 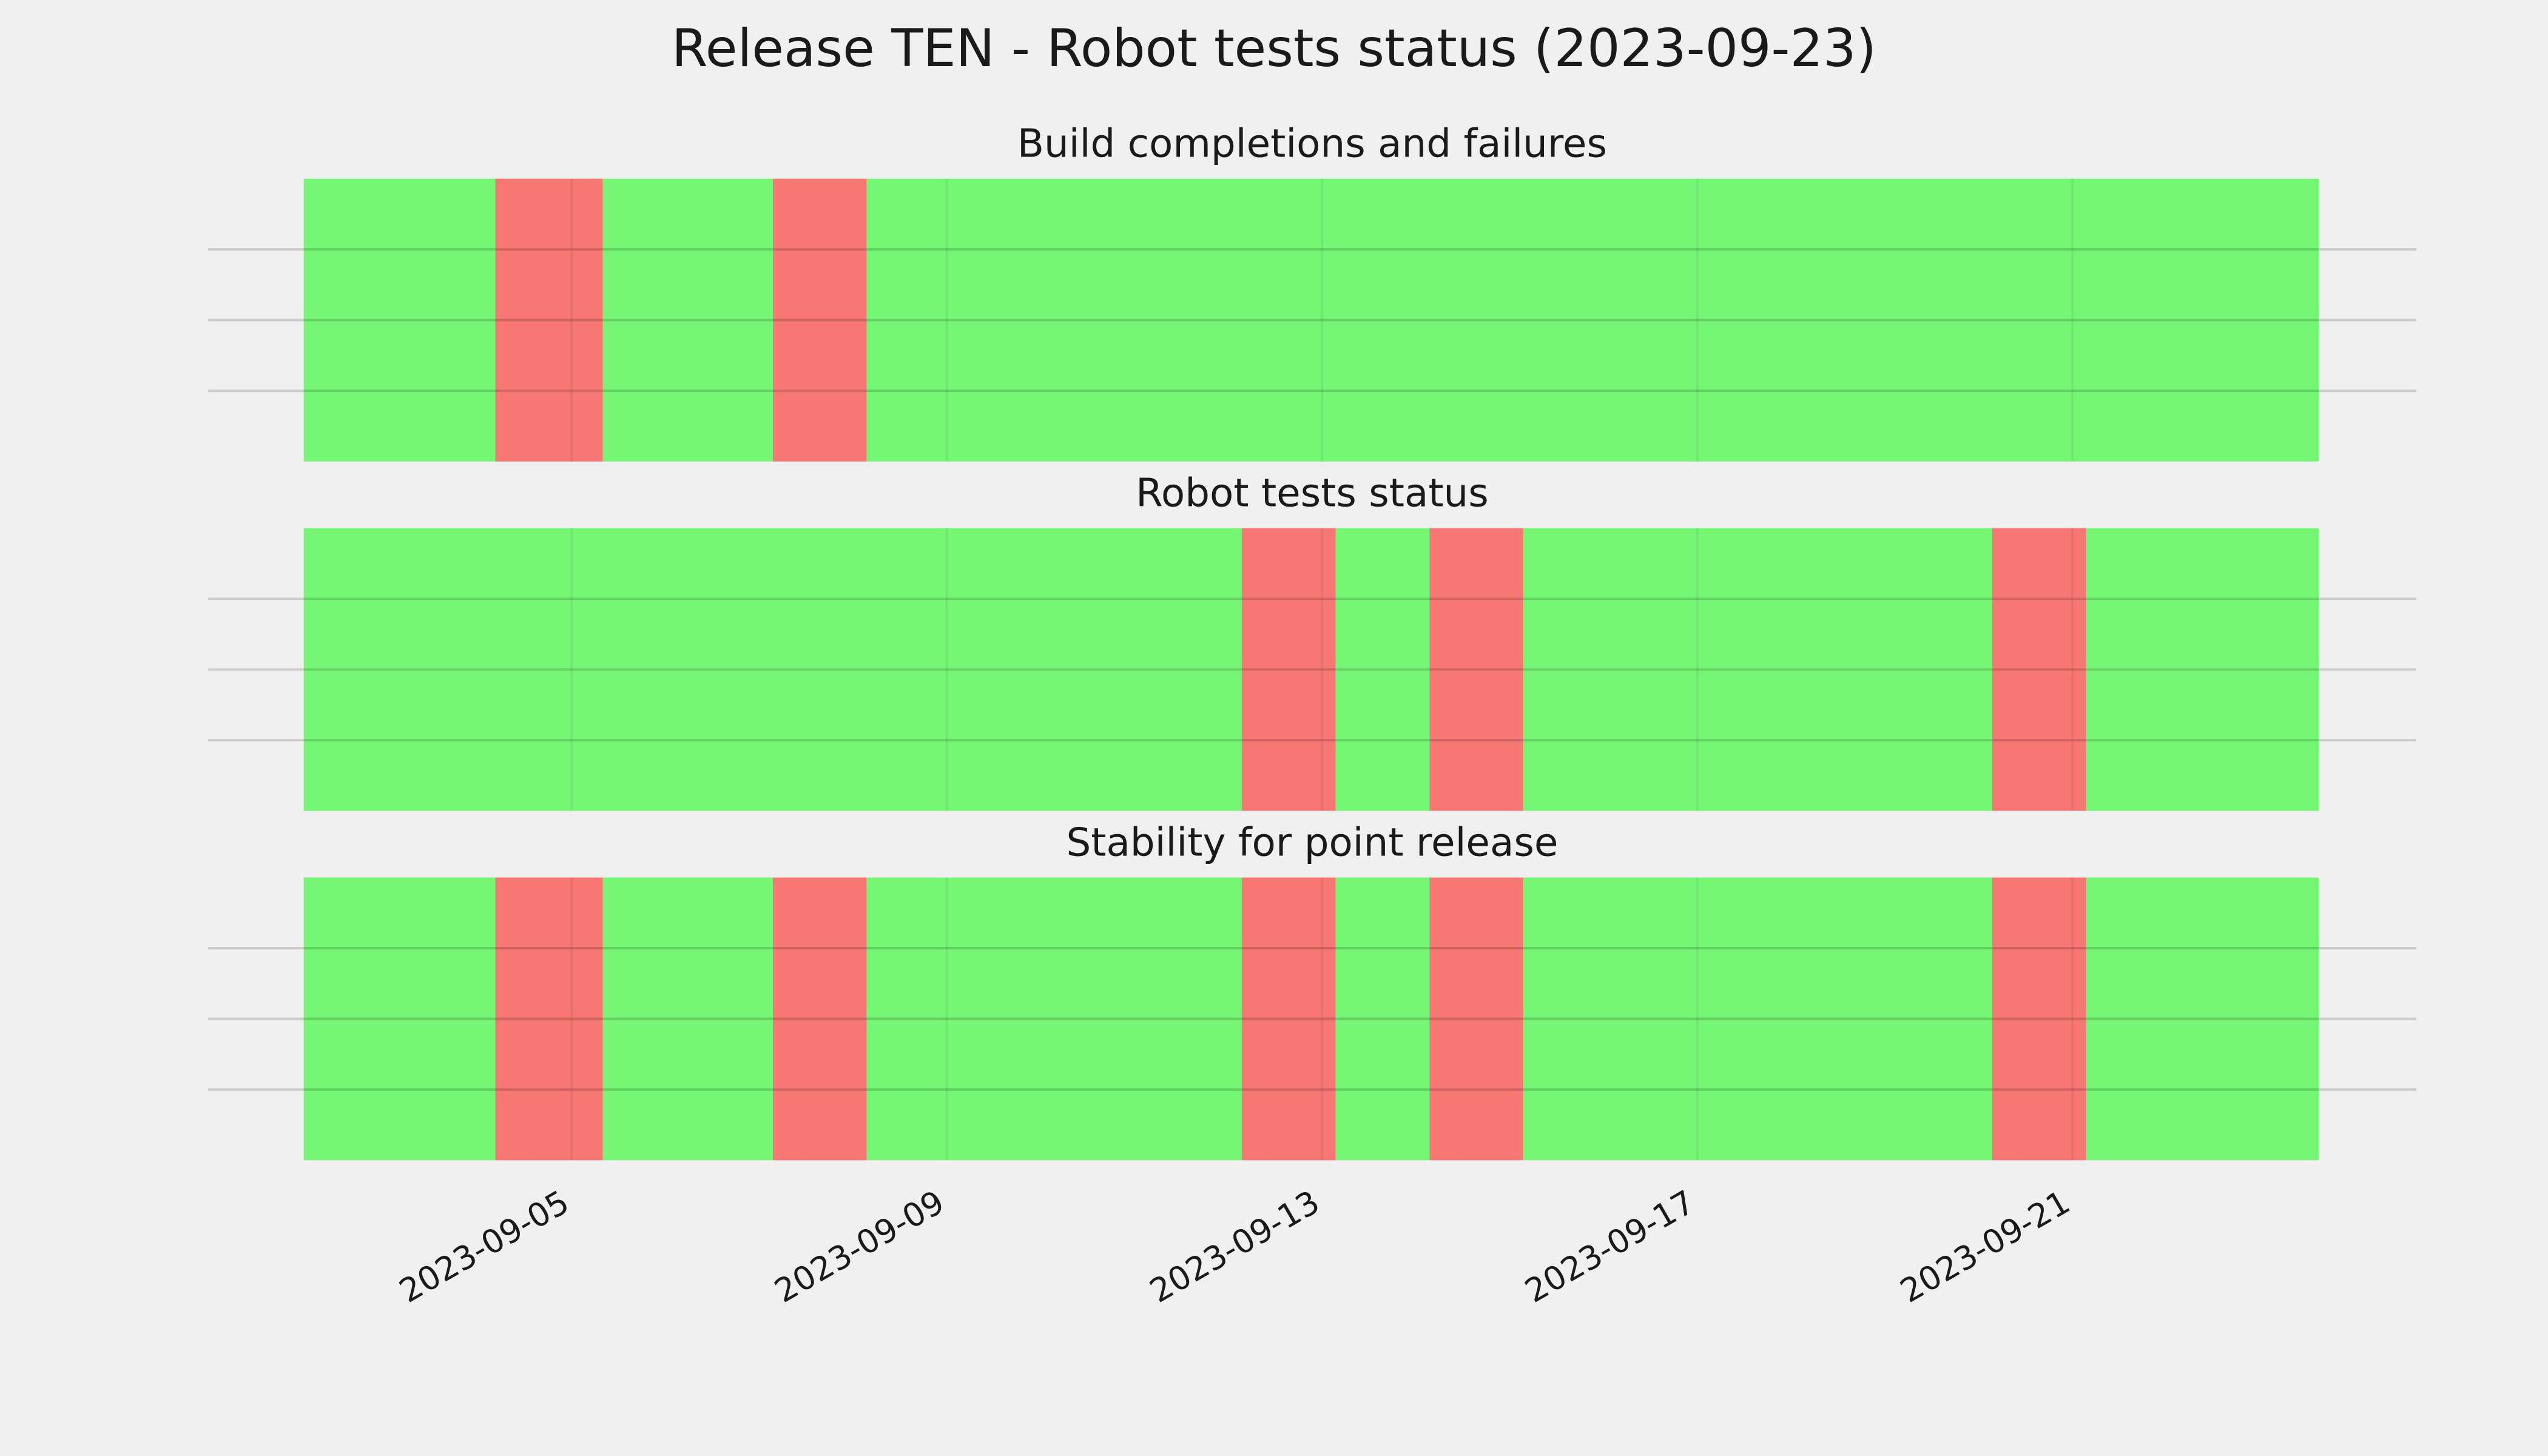 I want to click on subplot-title: Stability for point release, so click(x=1313, y=842).